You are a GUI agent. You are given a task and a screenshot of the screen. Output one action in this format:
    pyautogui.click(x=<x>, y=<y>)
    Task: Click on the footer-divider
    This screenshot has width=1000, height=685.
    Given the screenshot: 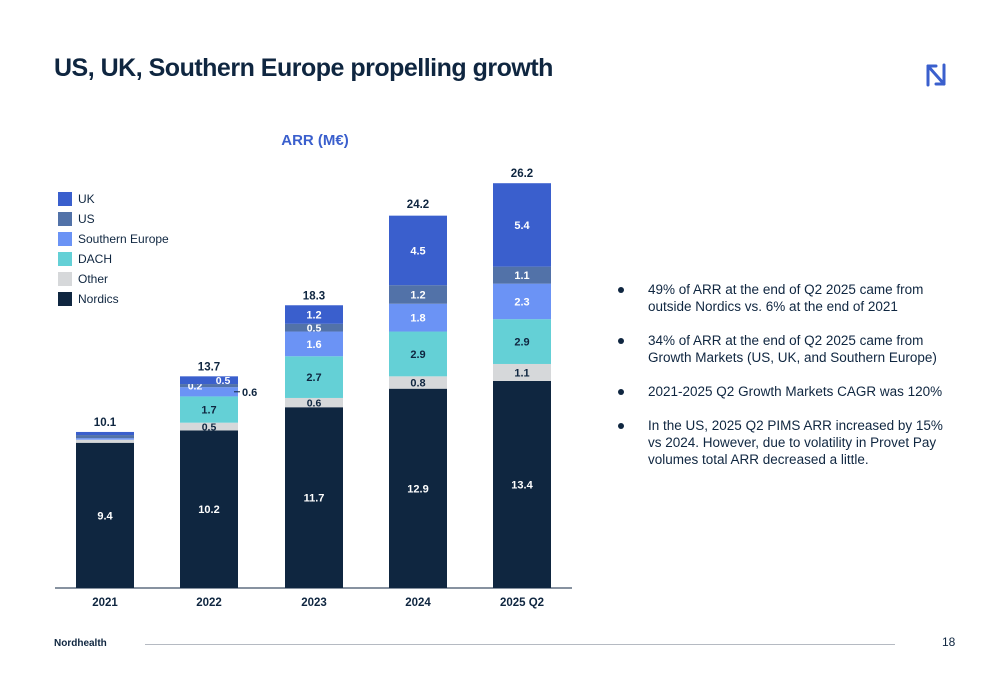 What is the action you would take?
    pyautogui.click(x=520, y=644)
    